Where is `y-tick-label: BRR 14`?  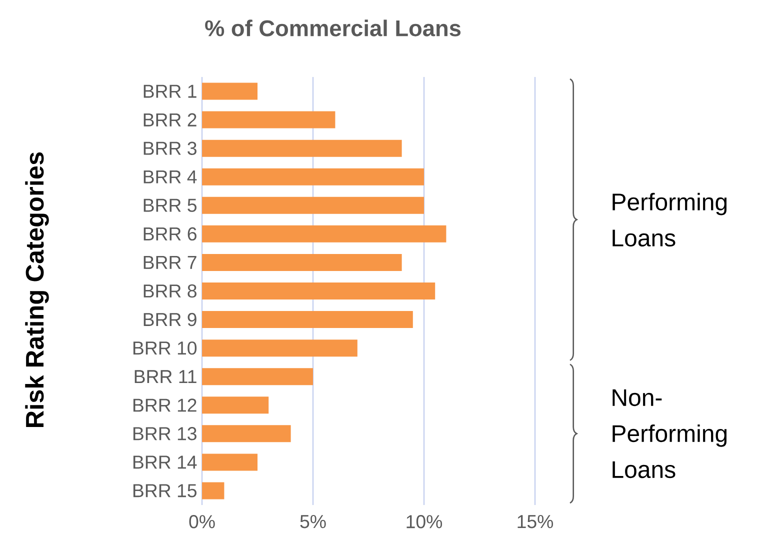
y-tick-label: BRR 14 is located at coordinates (165, 462).